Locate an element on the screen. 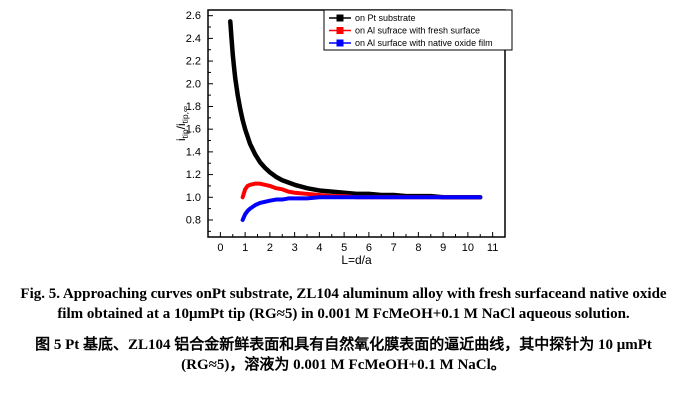  y-tick-label: 1.0 is located at coordinates (193, 198).